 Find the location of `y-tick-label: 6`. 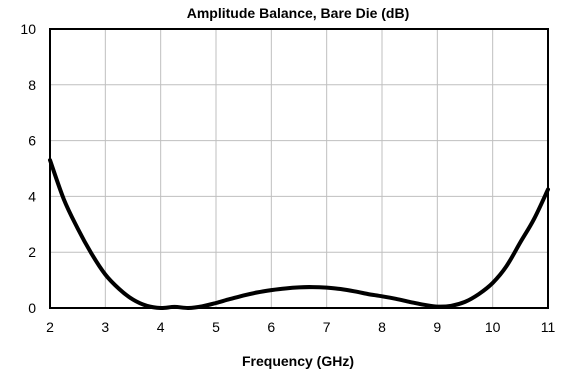

y-tick-label: 6 is located at coordinates (32, 141).